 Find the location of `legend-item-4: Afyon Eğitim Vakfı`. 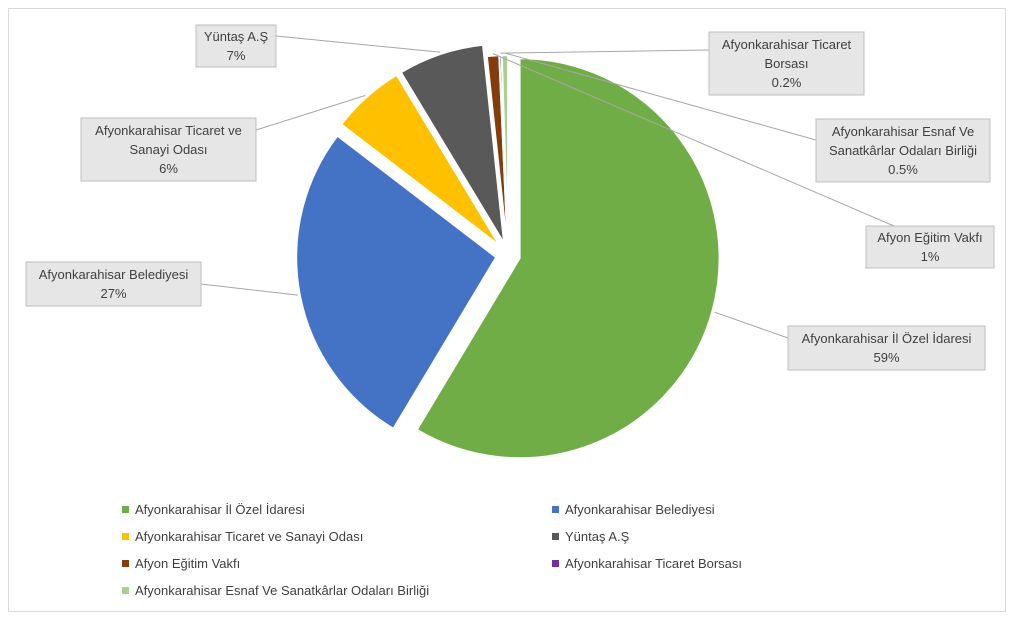

legend-item-4: Afyon Eğitim Vakfı is located at coordinates (181, 563).